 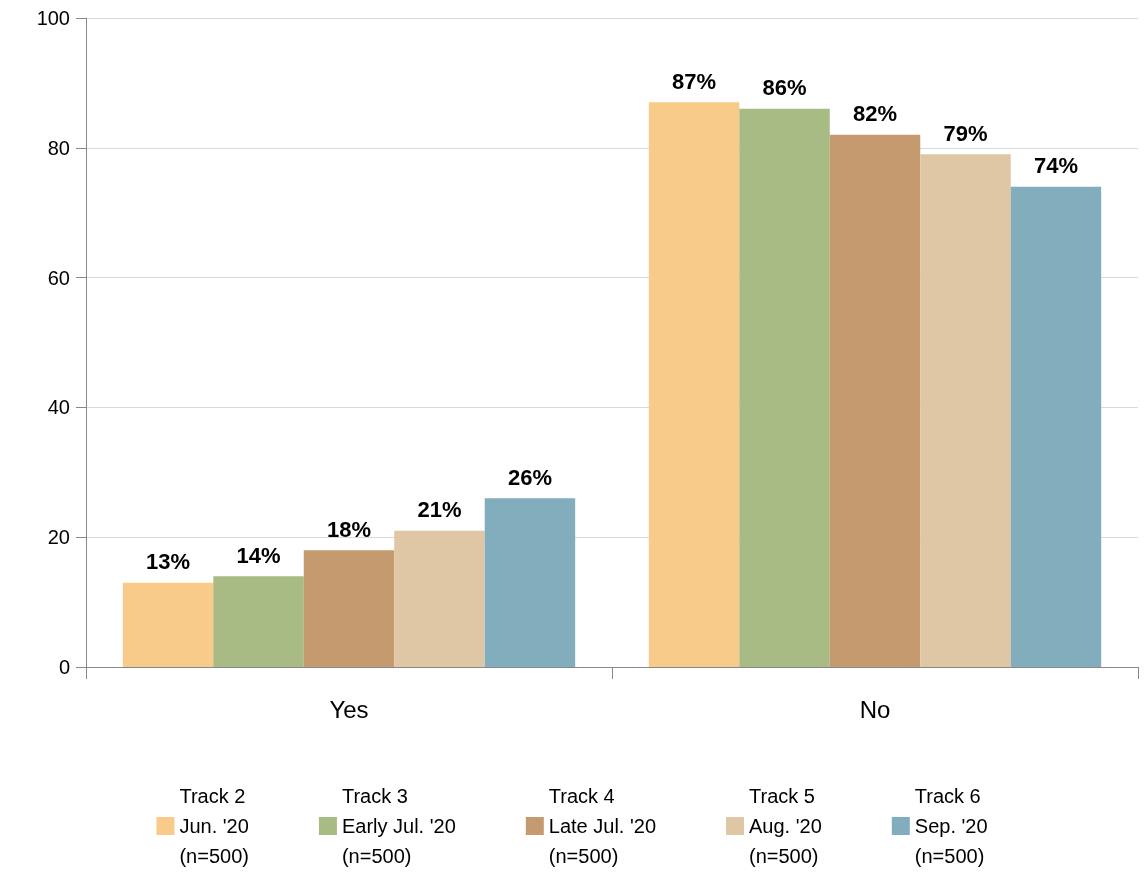 What do you see at coordinates (1055, 166) in the screenshot?
I see `data-label: 74%` at bounding box center [1055, 166].